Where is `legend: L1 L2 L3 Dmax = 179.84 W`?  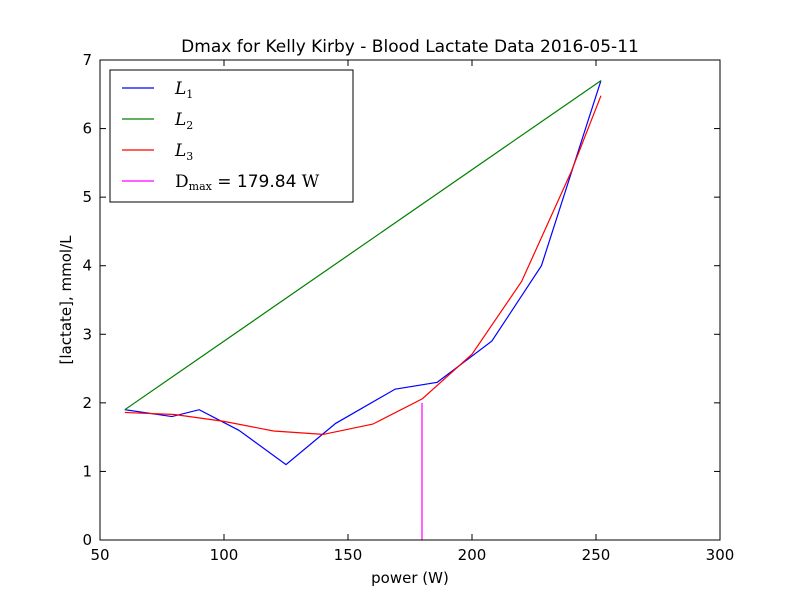 legend: L1 L2 L3 Dmax = 179.84 W is located at coordinates (231, 136).